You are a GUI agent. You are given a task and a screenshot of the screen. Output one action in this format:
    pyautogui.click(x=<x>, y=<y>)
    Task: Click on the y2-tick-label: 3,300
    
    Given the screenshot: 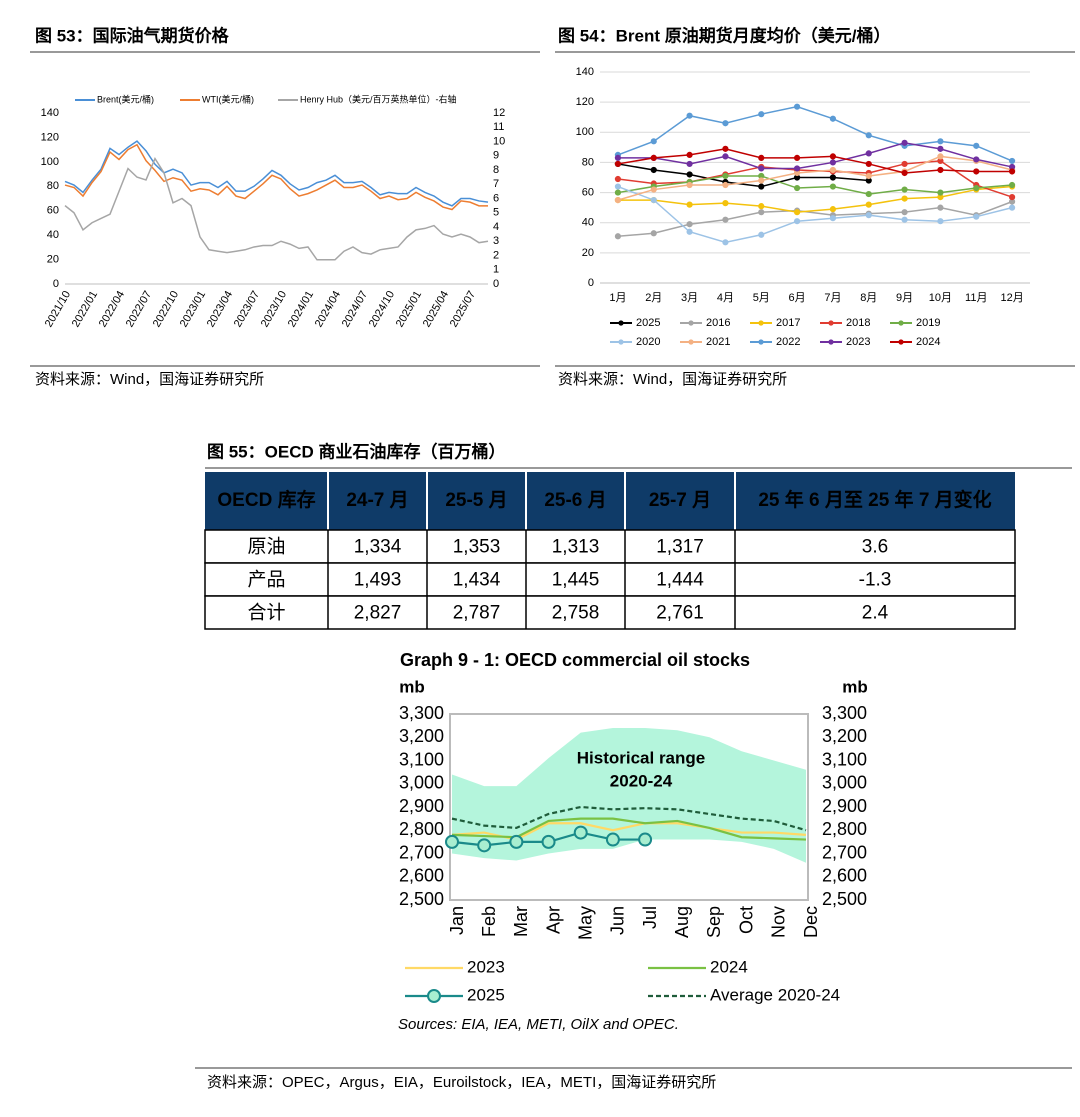 What is the action you would take?
    pyautogui.click(x=844, y=713)
    